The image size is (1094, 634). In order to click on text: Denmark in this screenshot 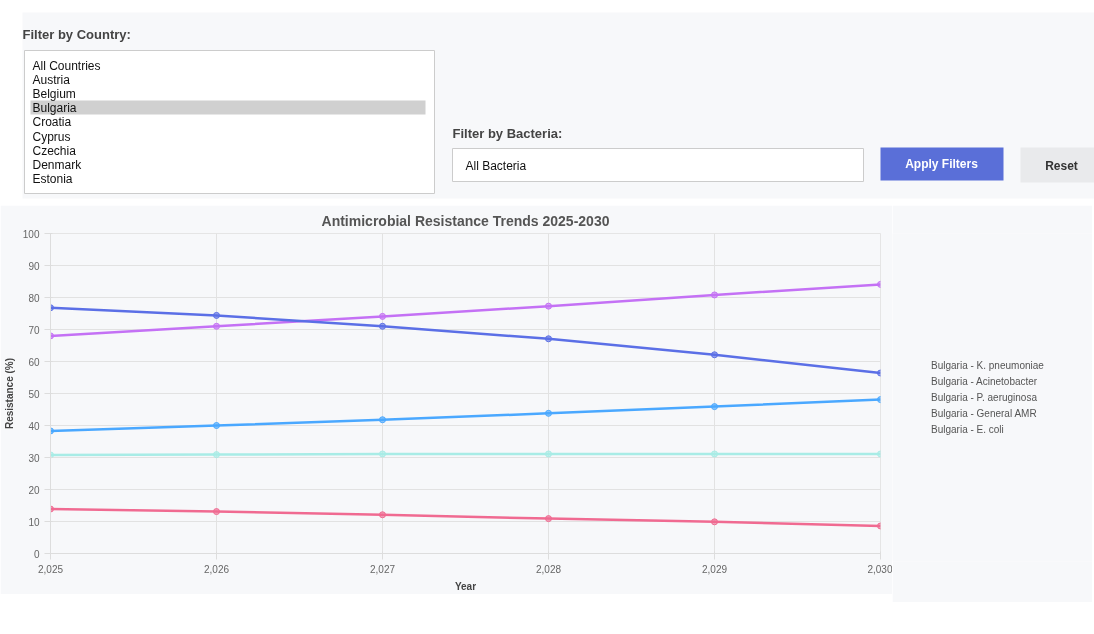, I will do `click(57, 164)`.